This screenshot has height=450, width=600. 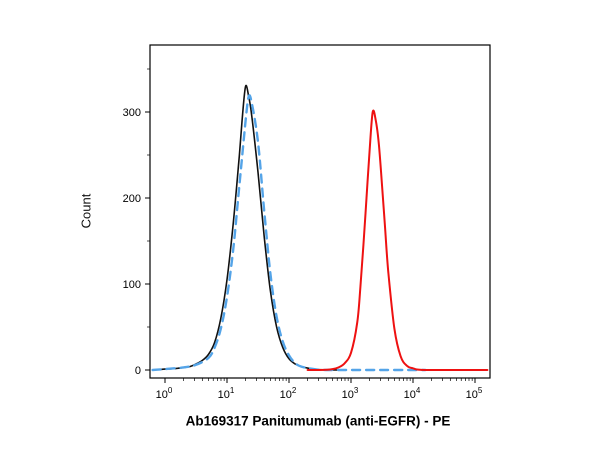 I want to click on y-tick-label: 200, so click(x=132, y=199).